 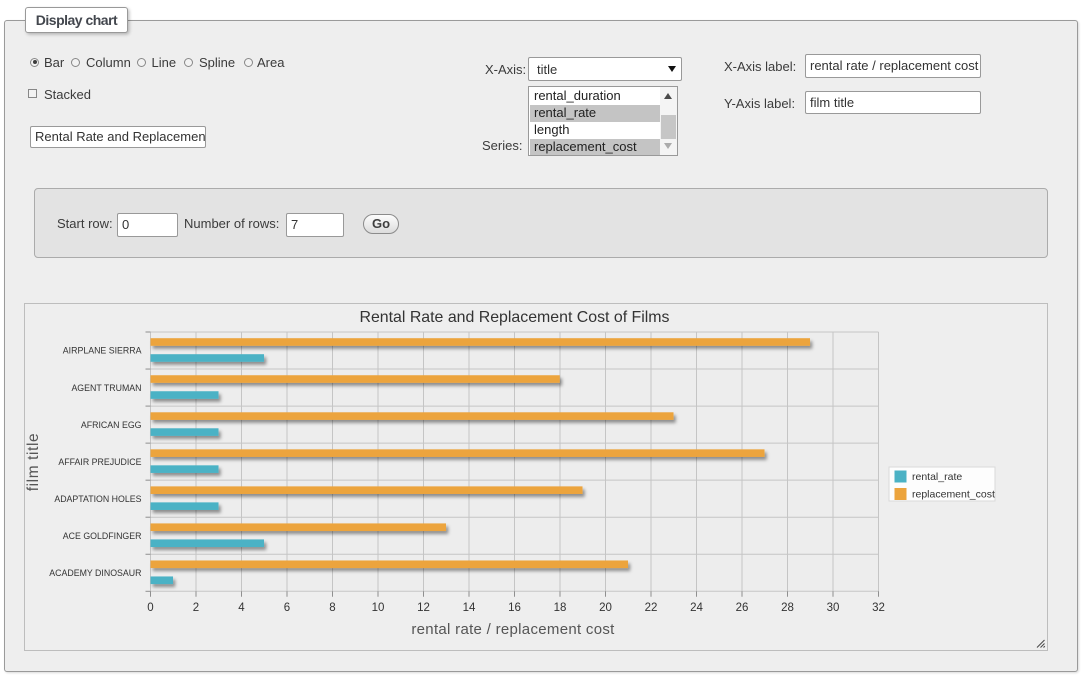 I want to click on svg-text: rental rate / replacement cost, so click(x=513, y=629).